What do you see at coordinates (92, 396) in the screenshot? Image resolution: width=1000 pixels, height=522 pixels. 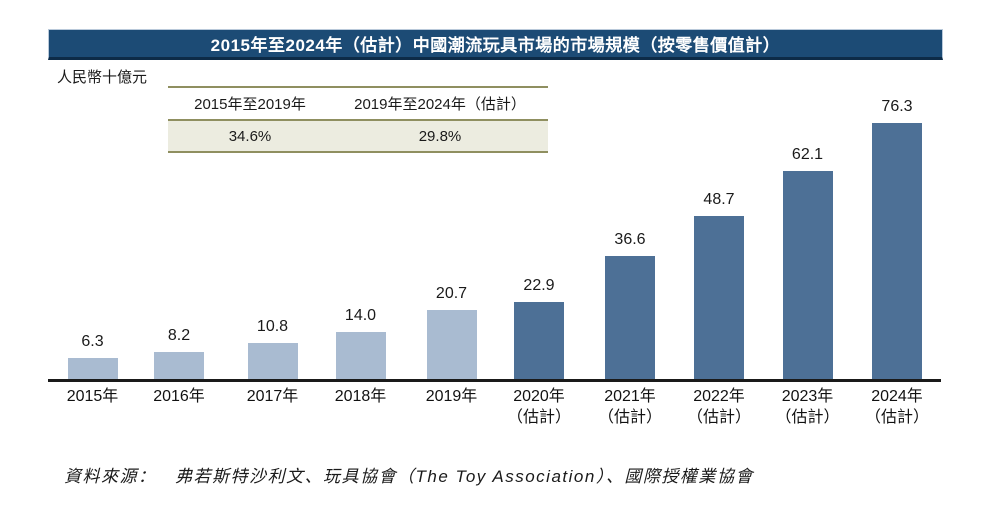 I see `x-axis-label-2015年: 2015年` at bounding box center [92, 396].